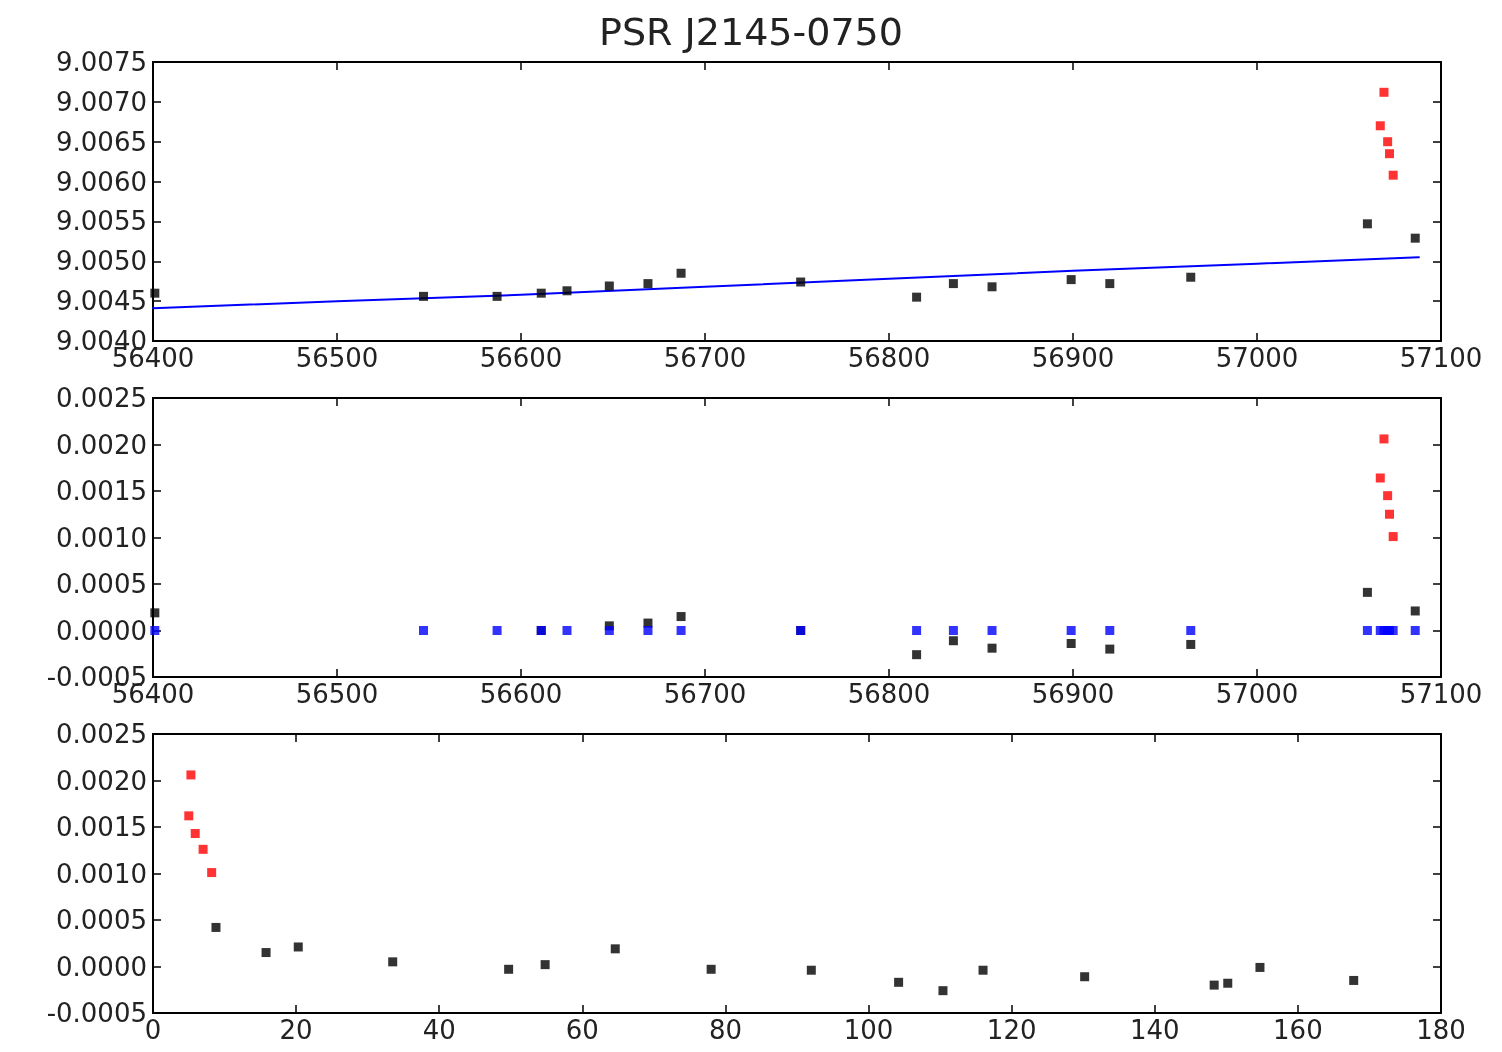 The height and width of the screenshot is (1052, 1502). I want to click on x-tick-label: 0, so click(153, 1030).